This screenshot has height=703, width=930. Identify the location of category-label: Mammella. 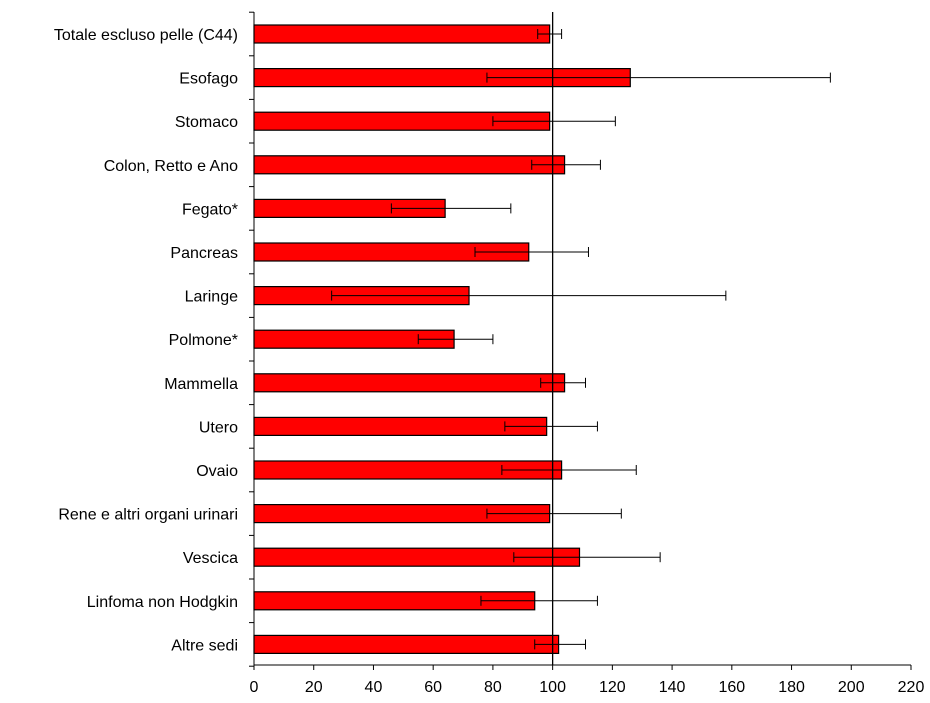
(201, 384).